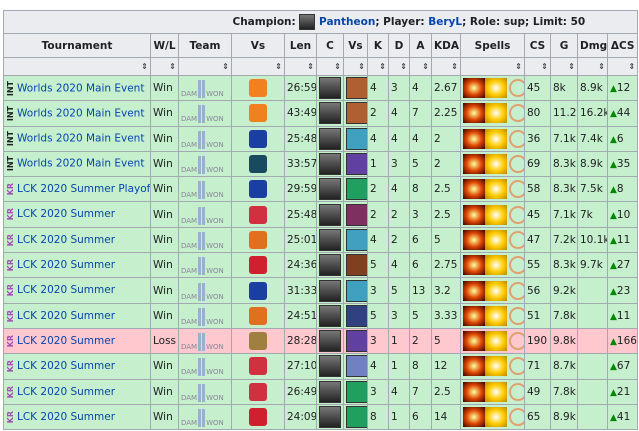  I want to click on assists: 8, so click(420, 189).